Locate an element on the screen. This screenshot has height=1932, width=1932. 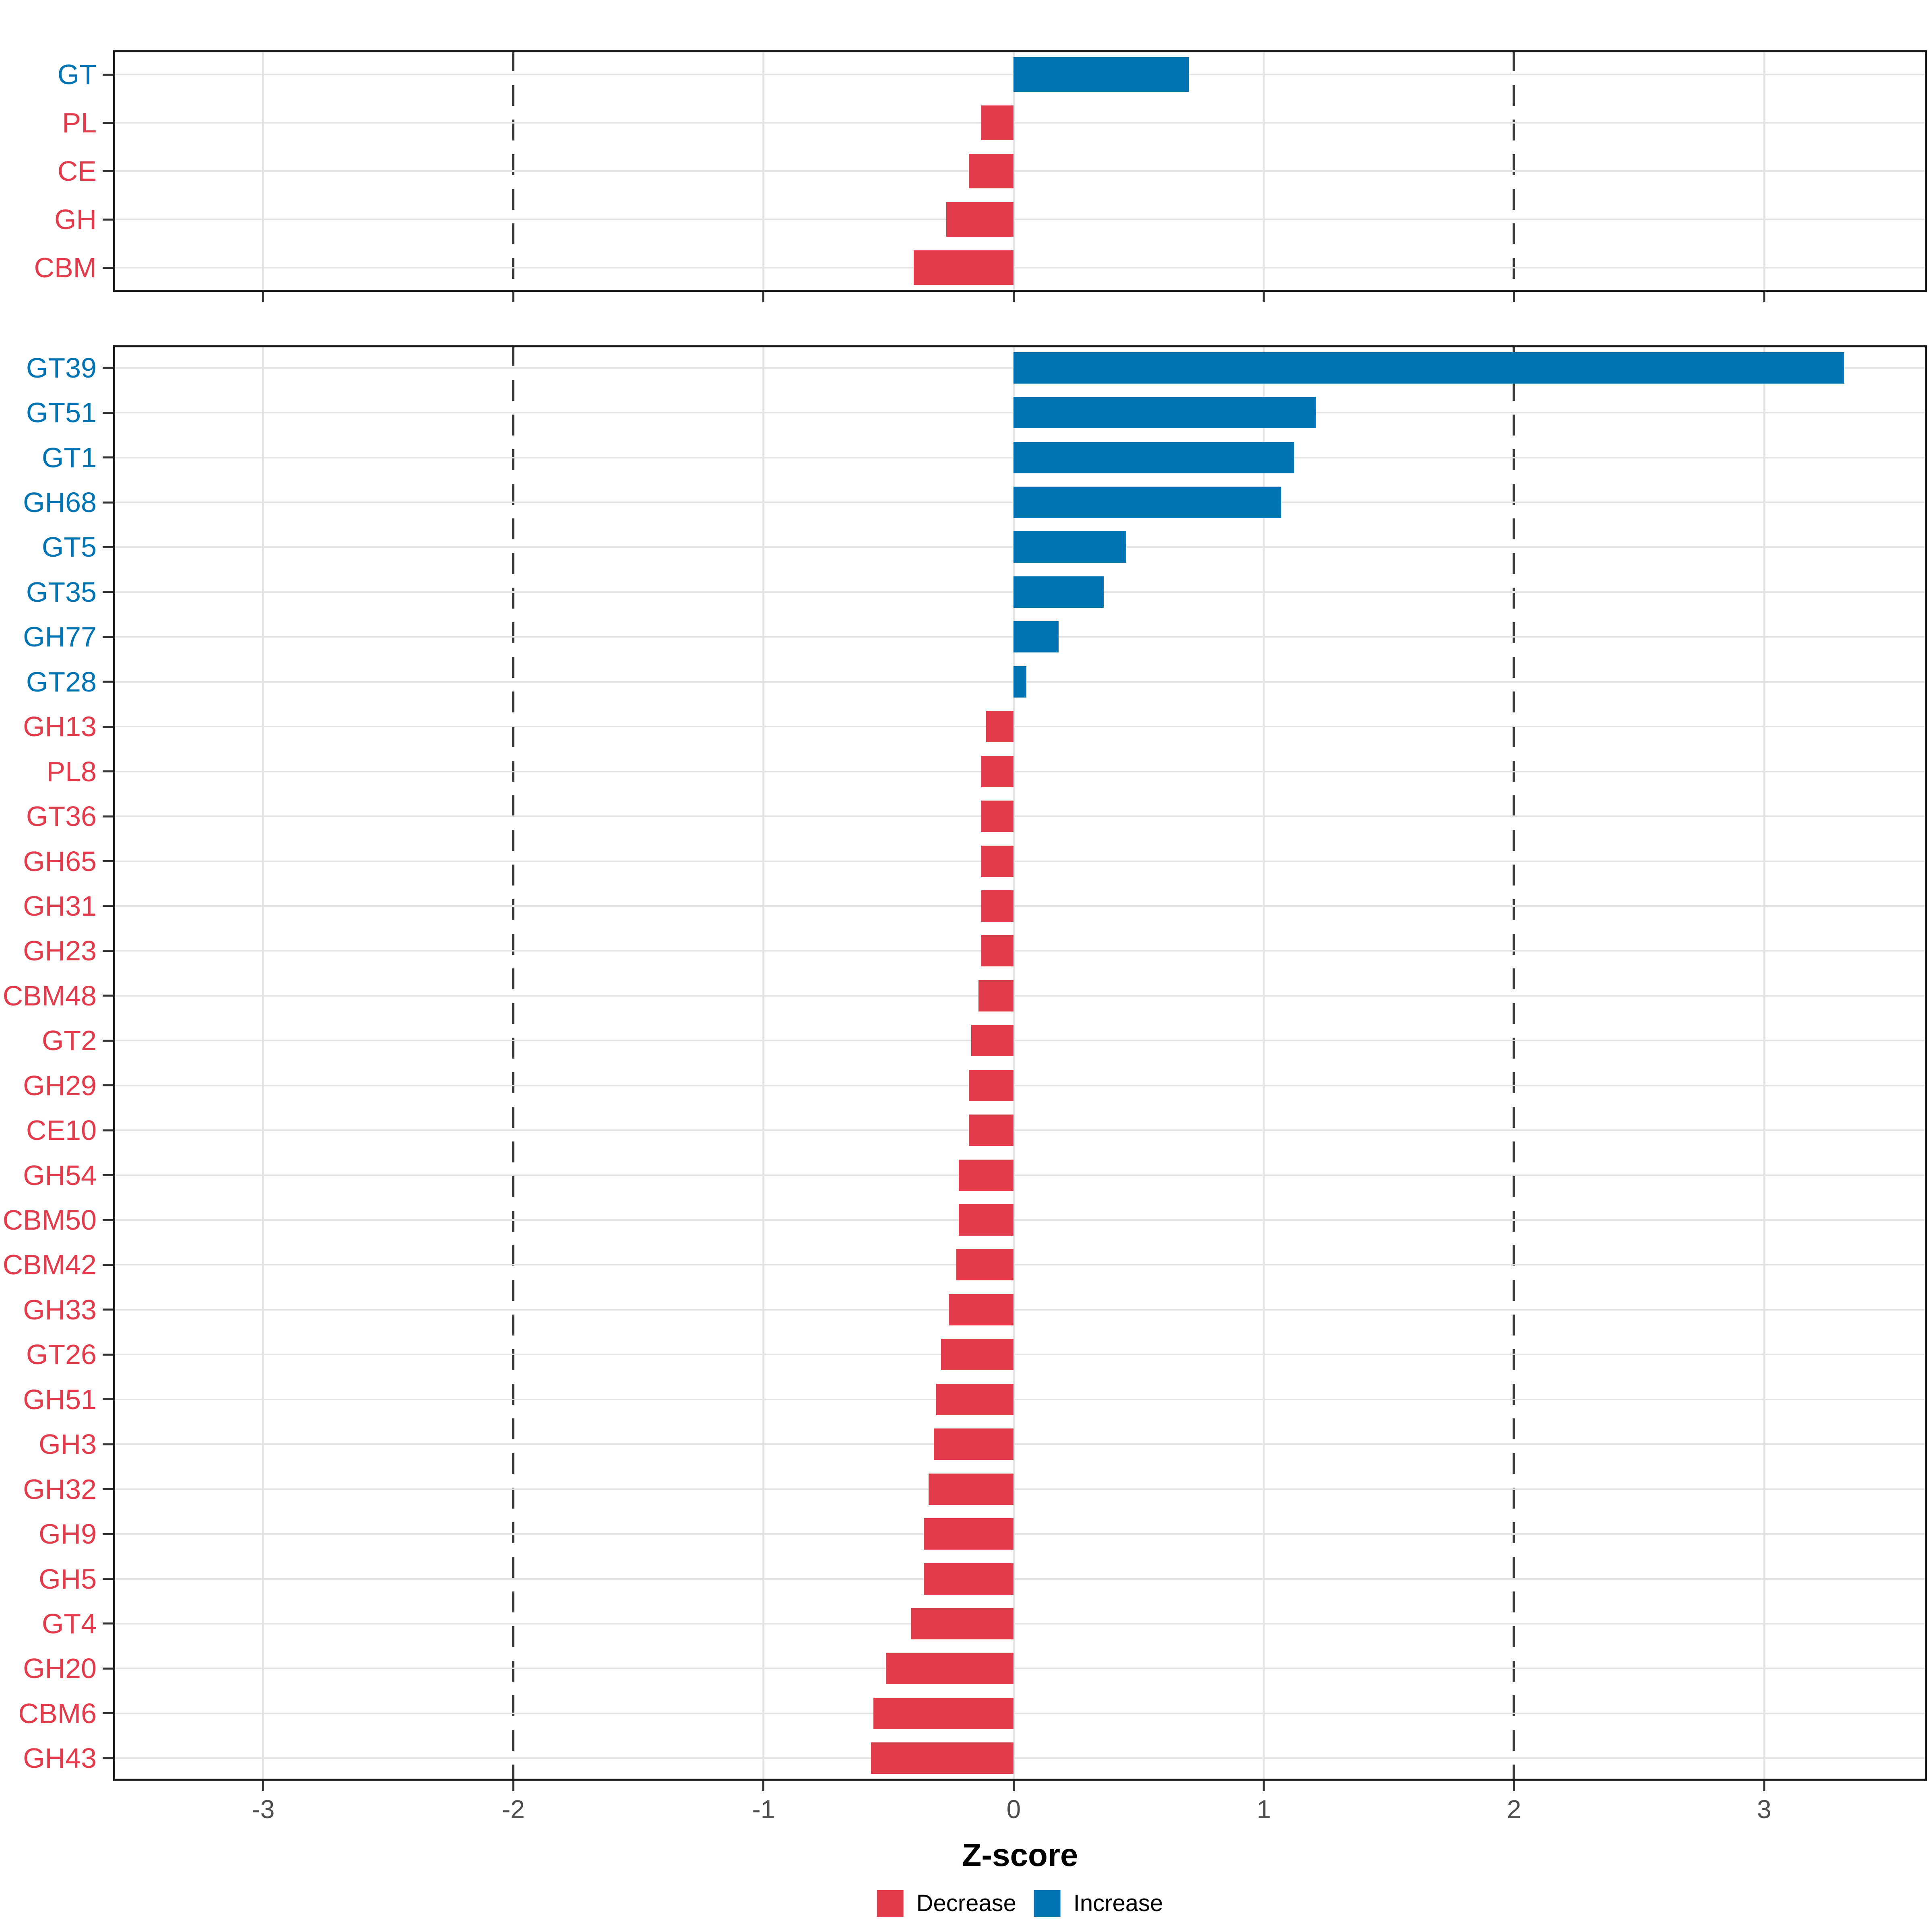
y-axis-label-PL: PL is located at coordinates (79, 122).